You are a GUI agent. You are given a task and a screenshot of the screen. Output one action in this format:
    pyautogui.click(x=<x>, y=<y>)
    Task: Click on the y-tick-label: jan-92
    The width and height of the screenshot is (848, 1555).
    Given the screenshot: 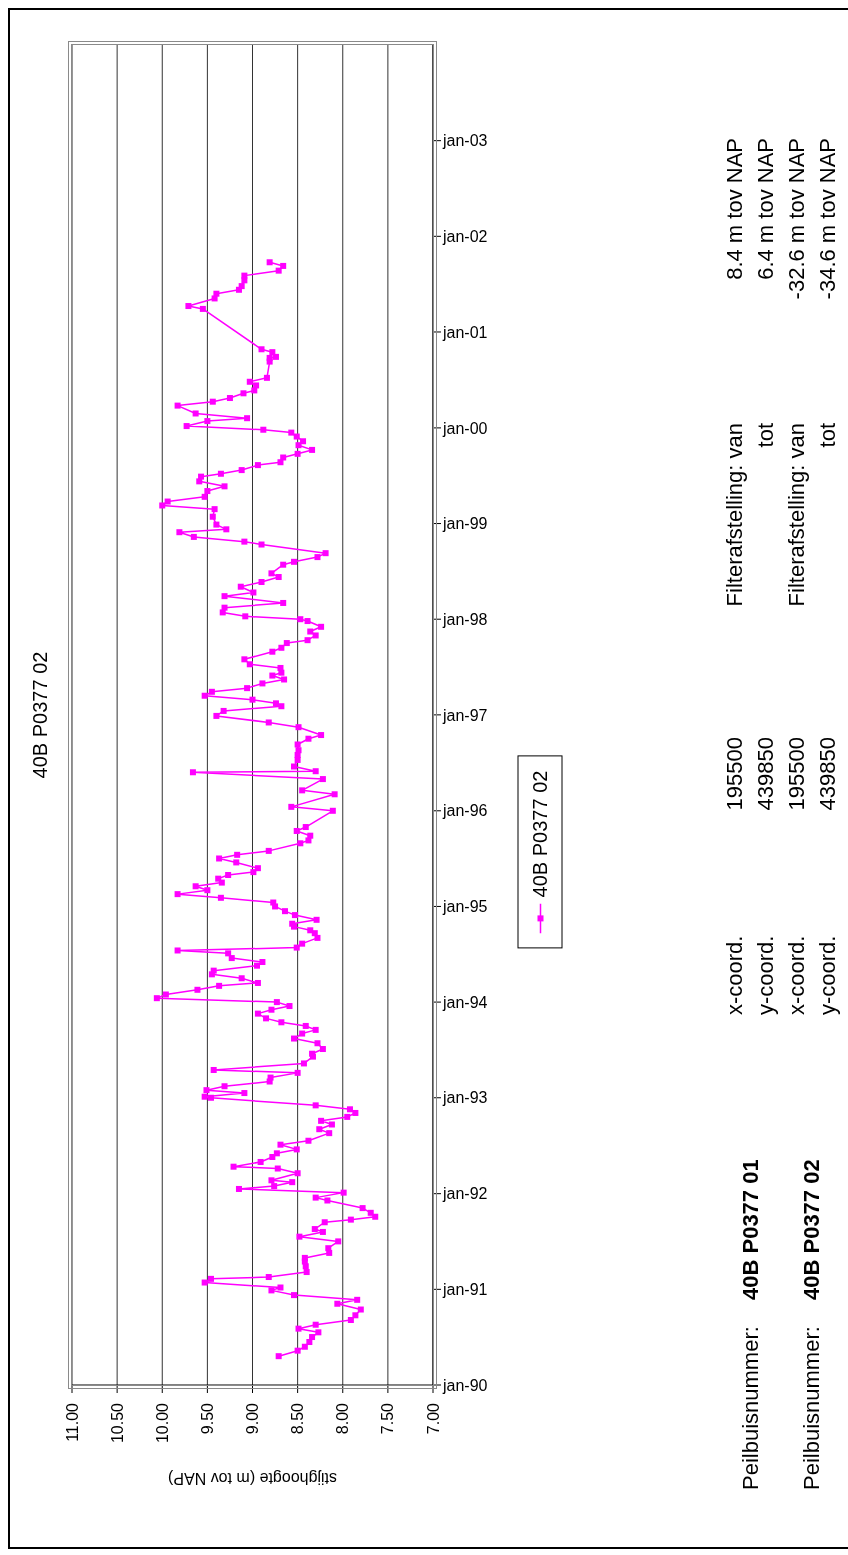 What is the action you would take?
    pyautogui.click(x=465, y=1194)
    